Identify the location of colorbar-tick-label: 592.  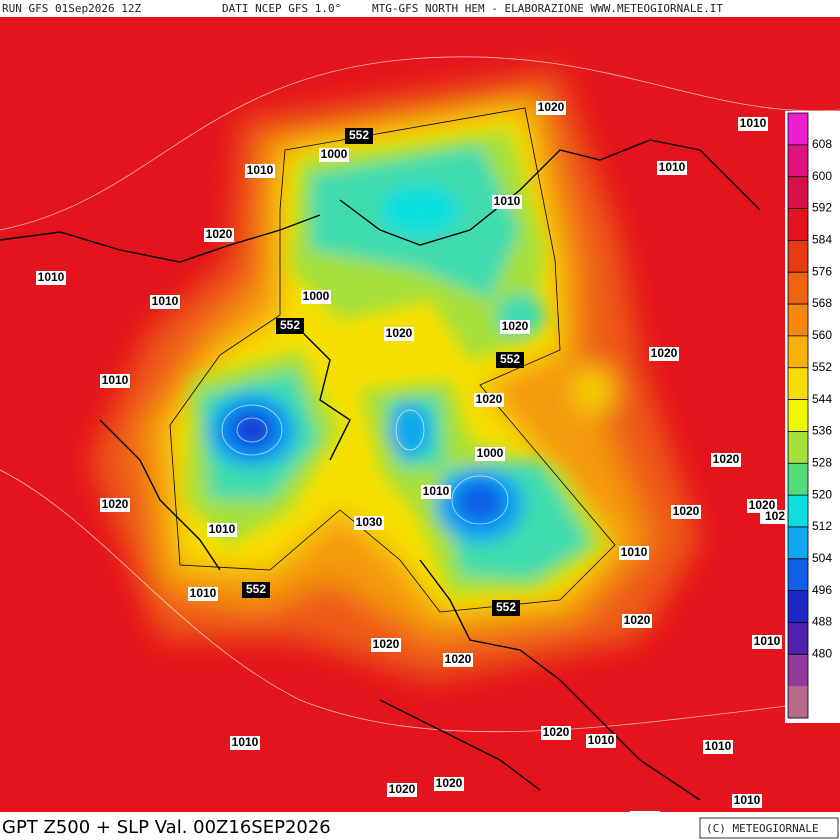
(822, 208).